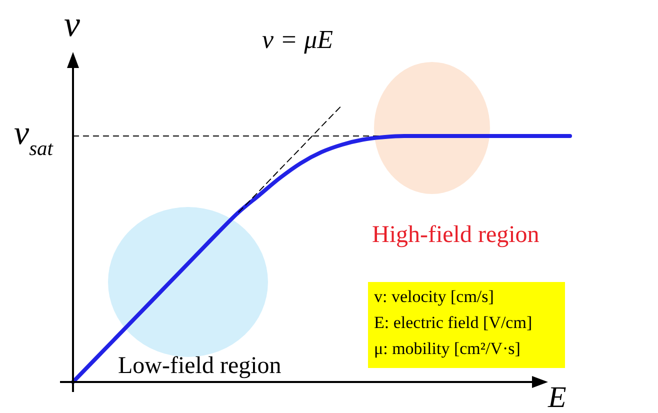 The image size is (658, 413). What do you see at coordinates (298, 39) in the screenshot?
I see `text: v = μE` at bounding box center [298, 39].